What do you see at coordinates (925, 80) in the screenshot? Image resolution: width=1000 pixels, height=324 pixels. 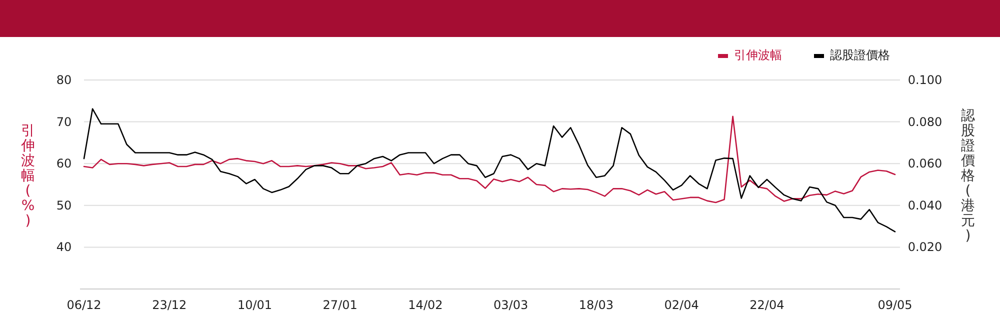 I see `y2-tick-label: 0.100` at bounding box center [925, 80].